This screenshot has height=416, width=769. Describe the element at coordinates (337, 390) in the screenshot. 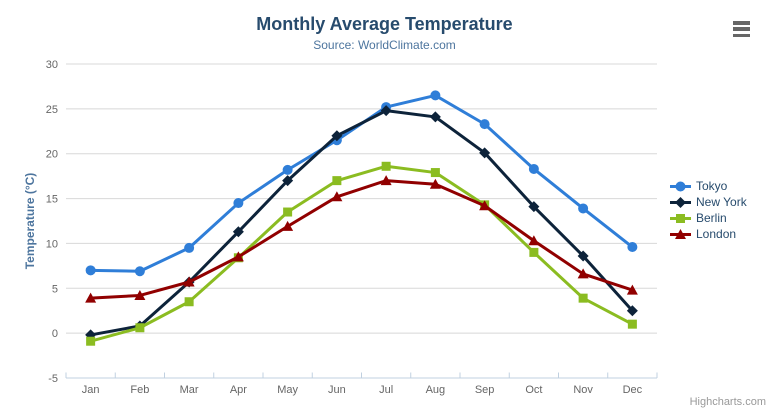

I see `x-axis-label: Jun` at that location.